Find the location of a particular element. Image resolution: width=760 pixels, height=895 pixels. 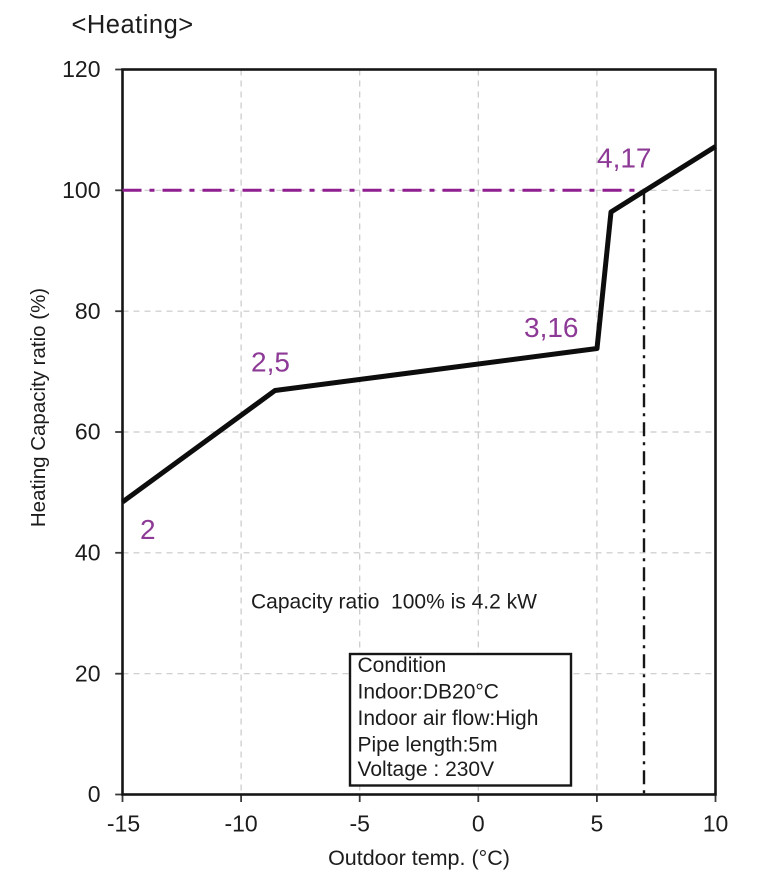

svg-text: Condition is located at coordinates (402, 665).